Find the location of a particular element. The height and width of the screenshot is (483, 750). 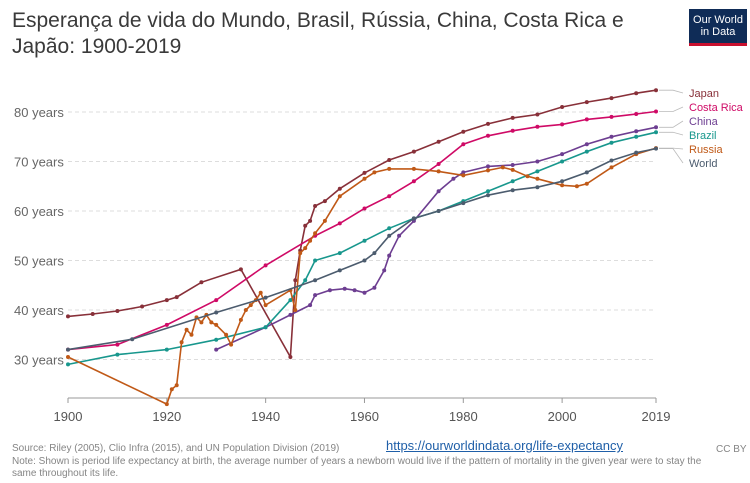

owid-logo: Our World in Data is located at coordinates (718, 27).